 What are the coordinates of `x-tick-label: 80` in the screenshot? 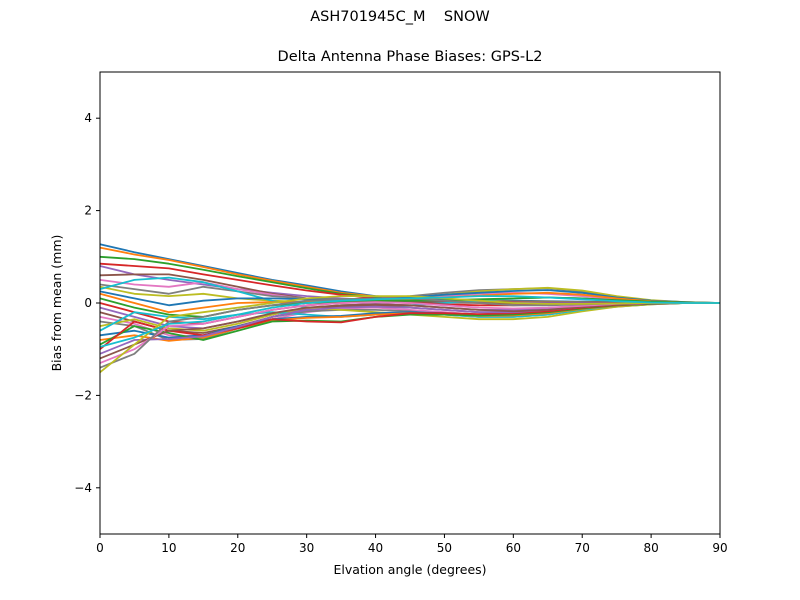 It's located at (650, 548).